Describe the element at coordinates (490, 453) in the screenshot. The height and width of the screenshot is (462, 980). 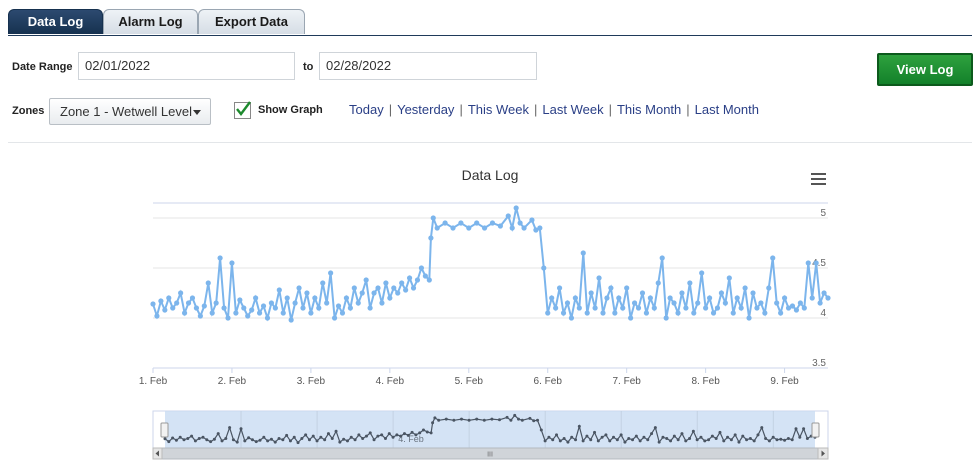
I see `scrollbar: III` at that location.